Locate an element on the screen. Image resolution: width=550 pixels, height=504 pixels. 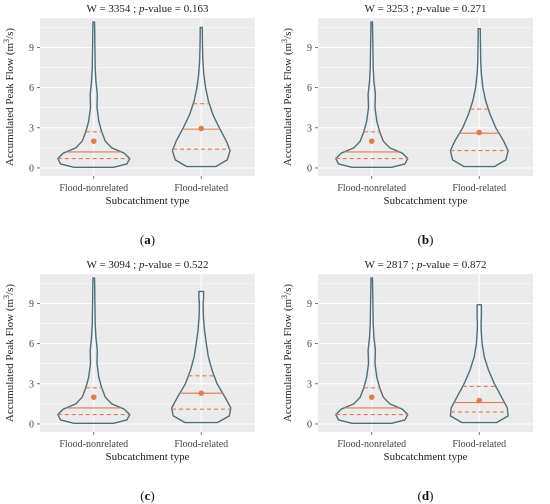
caption-letter: c is located at coordinates (148, 495).